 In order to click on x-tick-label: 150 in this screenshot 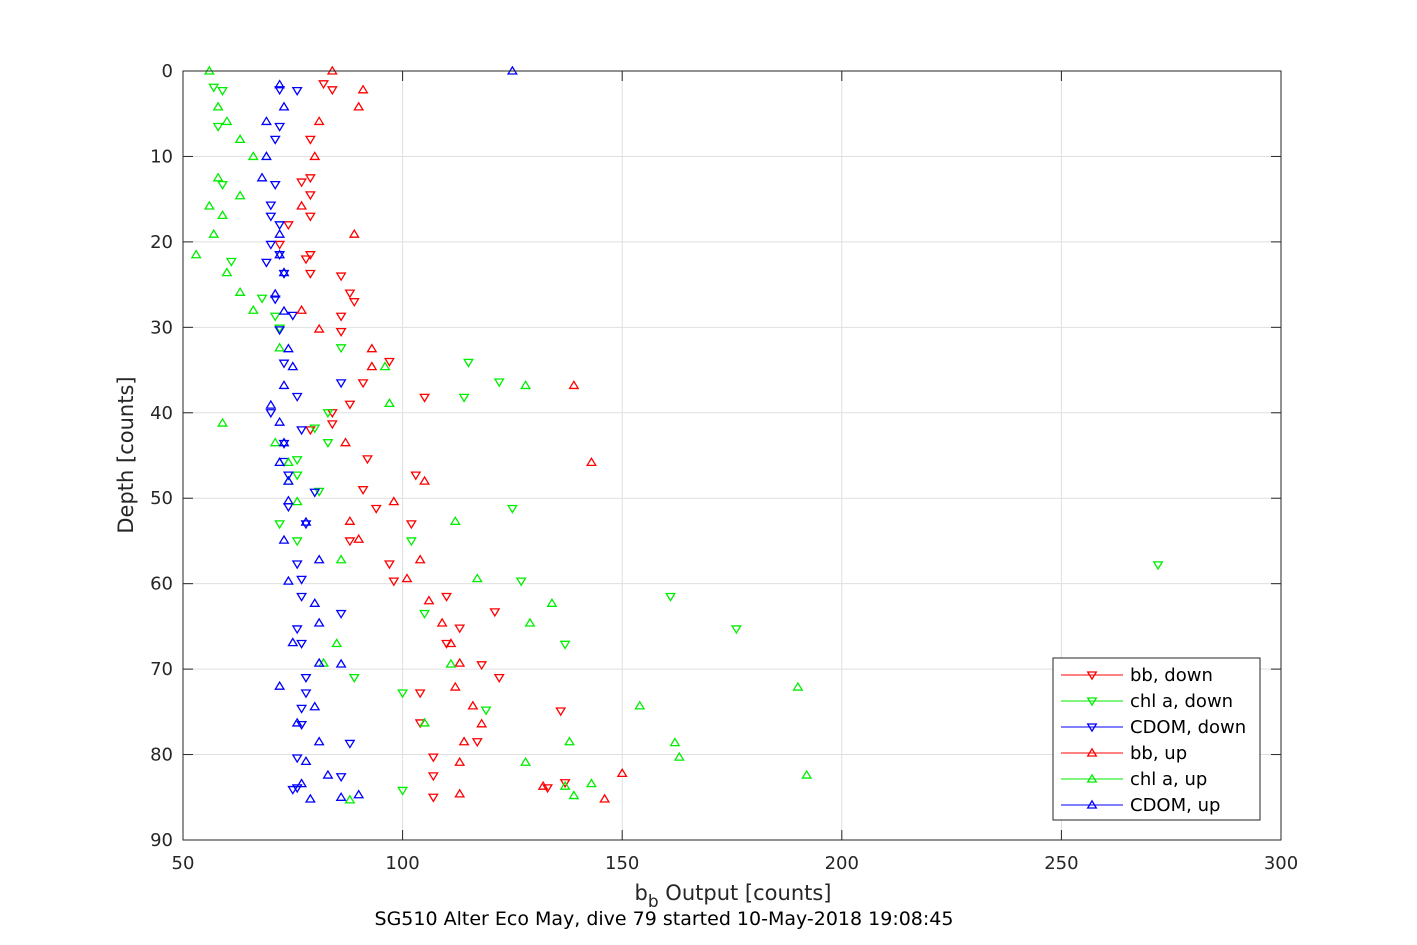, I will do `click(622, 863)`.